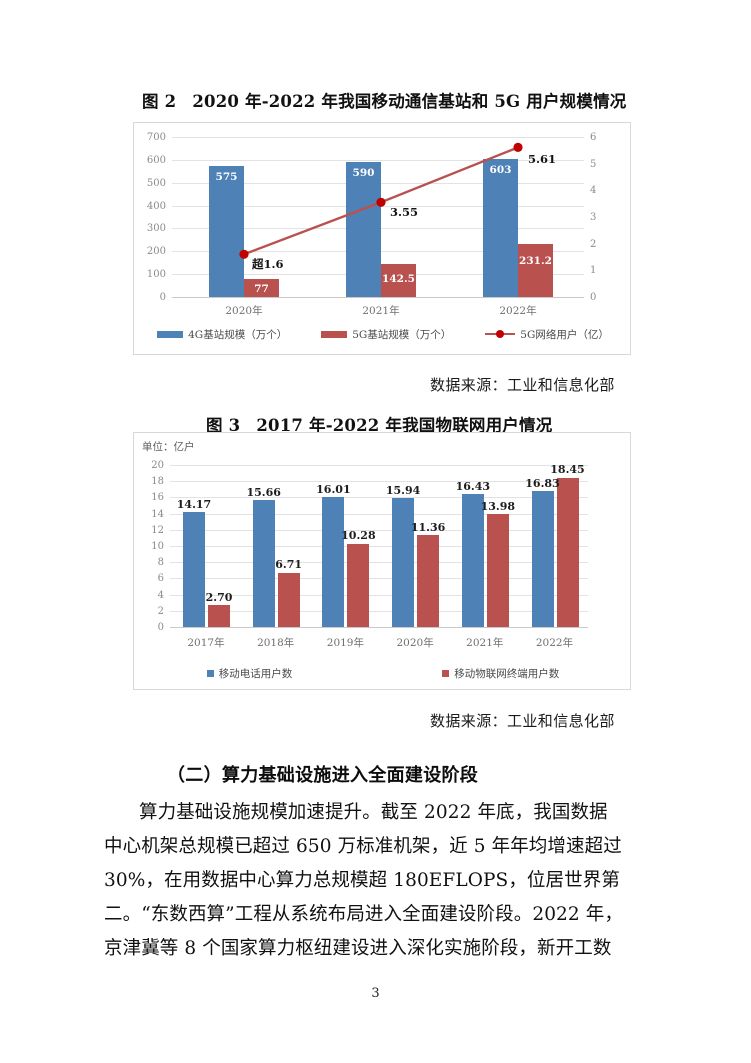 The width and height of the screenshot is (751, 1063). I want to click on figure2-caption: 图 2 2020 年-2022 年我国移动通信基站和 5G 用户规模情况, so click(384, 100).